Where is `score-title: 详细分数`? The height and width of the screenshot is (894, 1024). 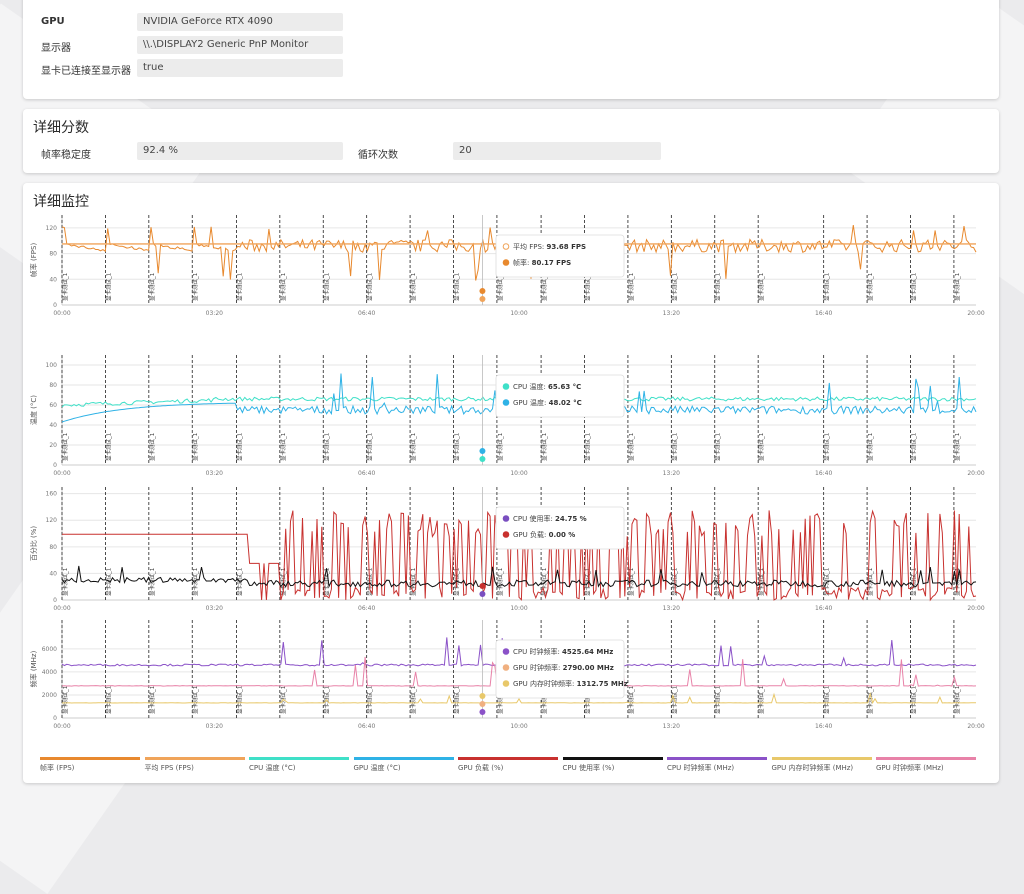 score-title: 详细分数 is located at coordinates (61, 128).